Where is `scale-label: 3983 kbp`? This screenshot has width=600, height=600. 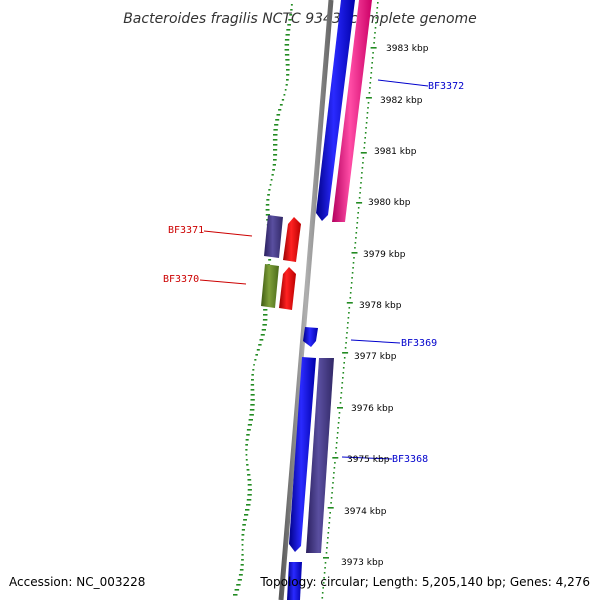
scale-label: 3983 kbp is located at coordinates (407, 49).